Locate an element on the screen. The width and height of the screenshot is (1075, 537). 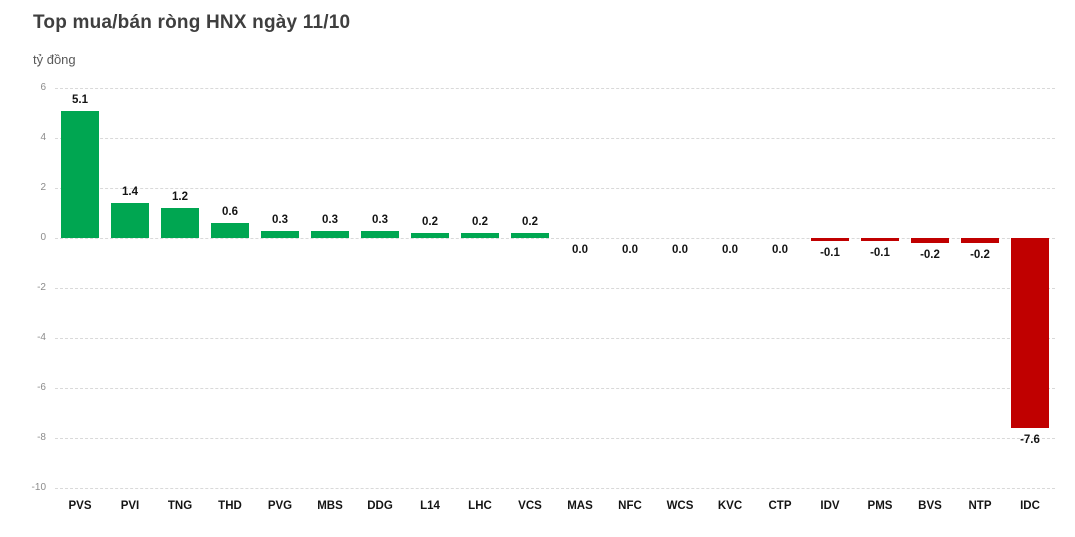
value-label-KVC: 0.0 is located at coordinates (730, 250).